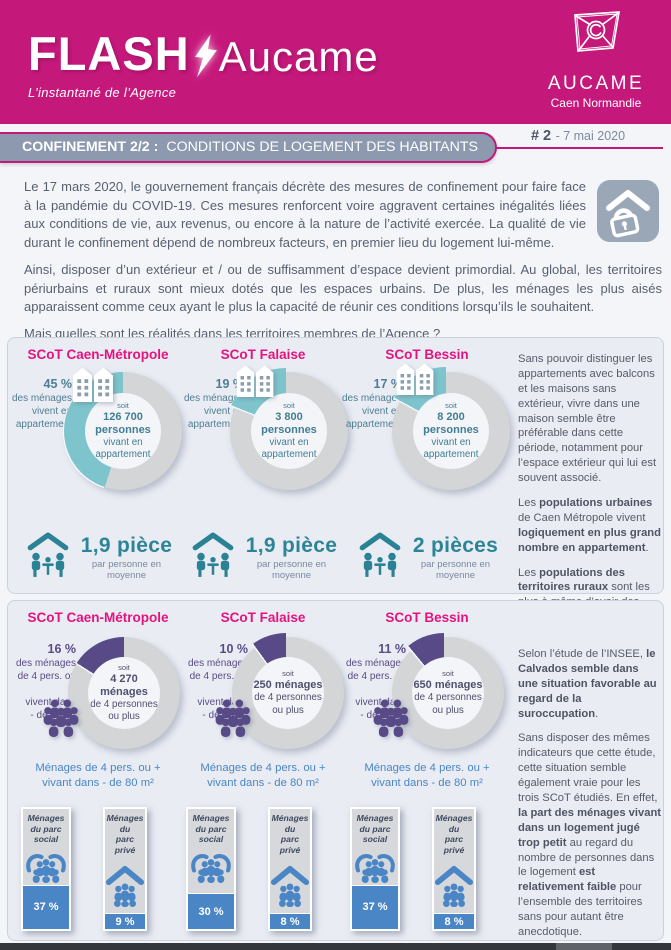 Image resolution: width=671 pixels, height=950 pixels. What do you see at coordinates (205, 58) in the screenshot?
I see `lightning-icon` at bounding box center [205, 58].